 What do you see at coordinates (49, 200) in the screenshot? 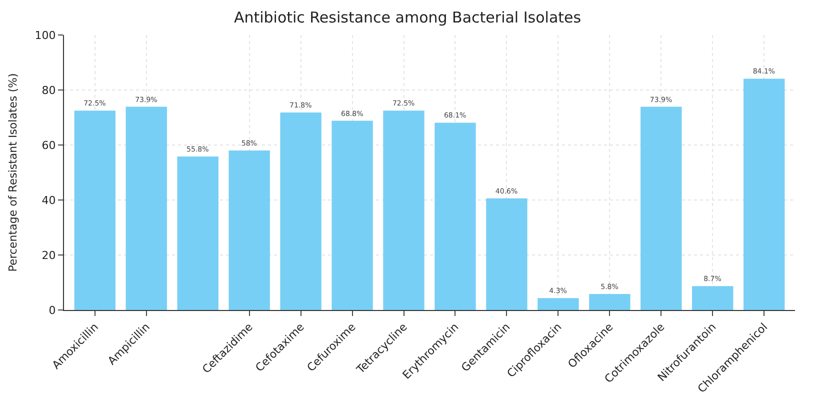
I see `y-tick-label: 40` at bounding box center [49, 200].